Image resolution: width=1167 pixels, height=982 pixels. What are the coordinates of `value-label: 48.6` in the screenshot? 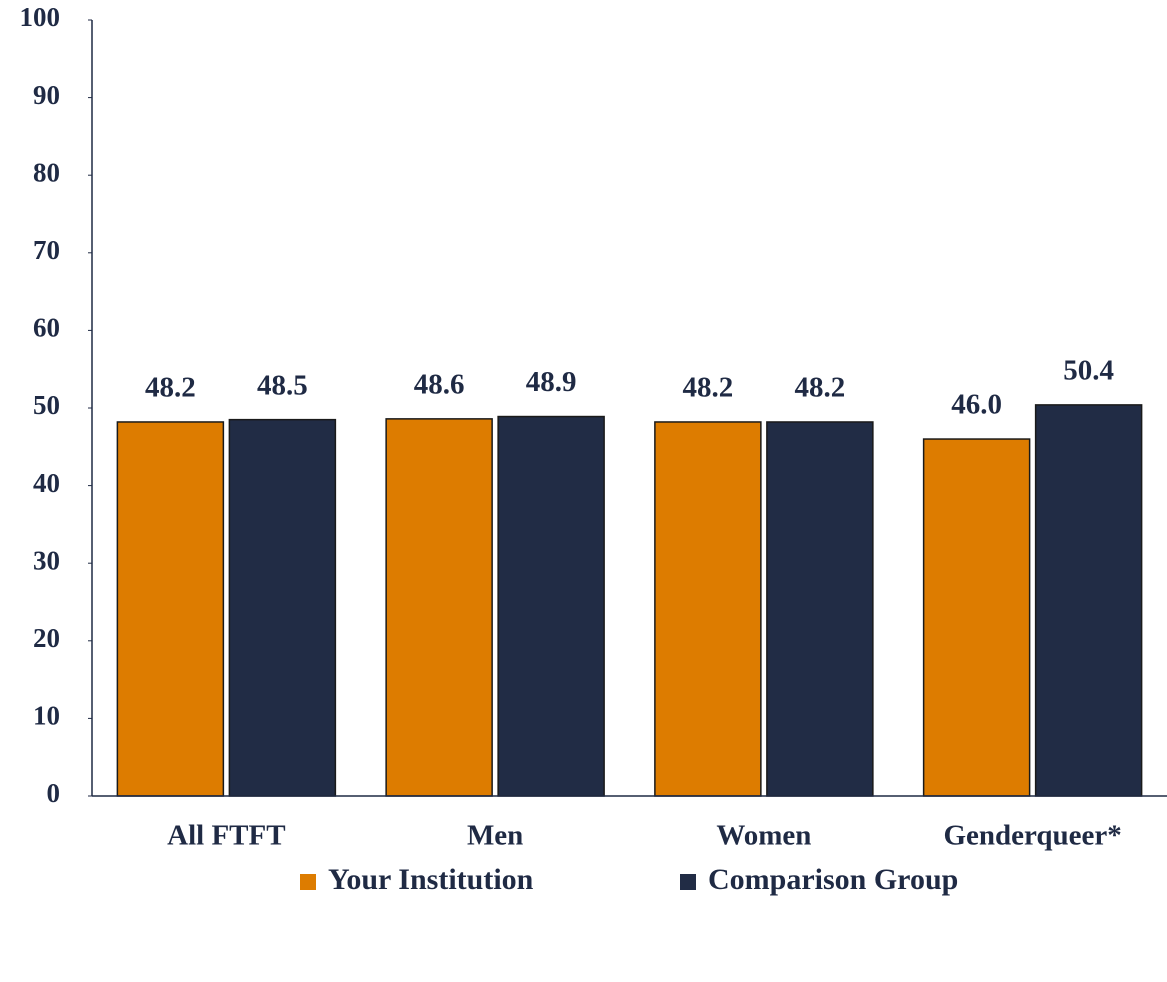 It's located at (439, 385).